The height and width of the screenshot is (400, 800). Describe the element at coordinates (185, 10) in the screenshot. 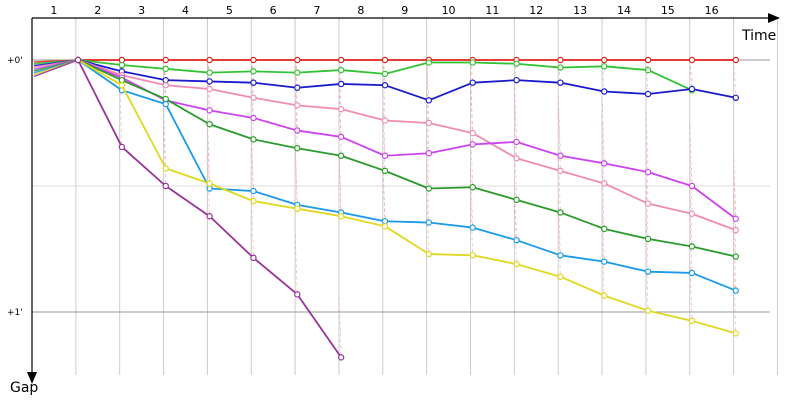

I see `x-tick-label: 4` at that location.